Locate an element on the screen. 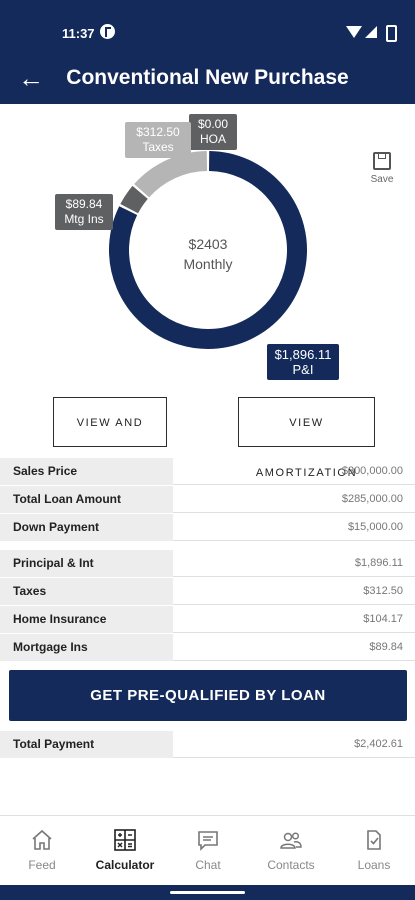  row-value: $15,000.00 is located at coordinates (294, 527).